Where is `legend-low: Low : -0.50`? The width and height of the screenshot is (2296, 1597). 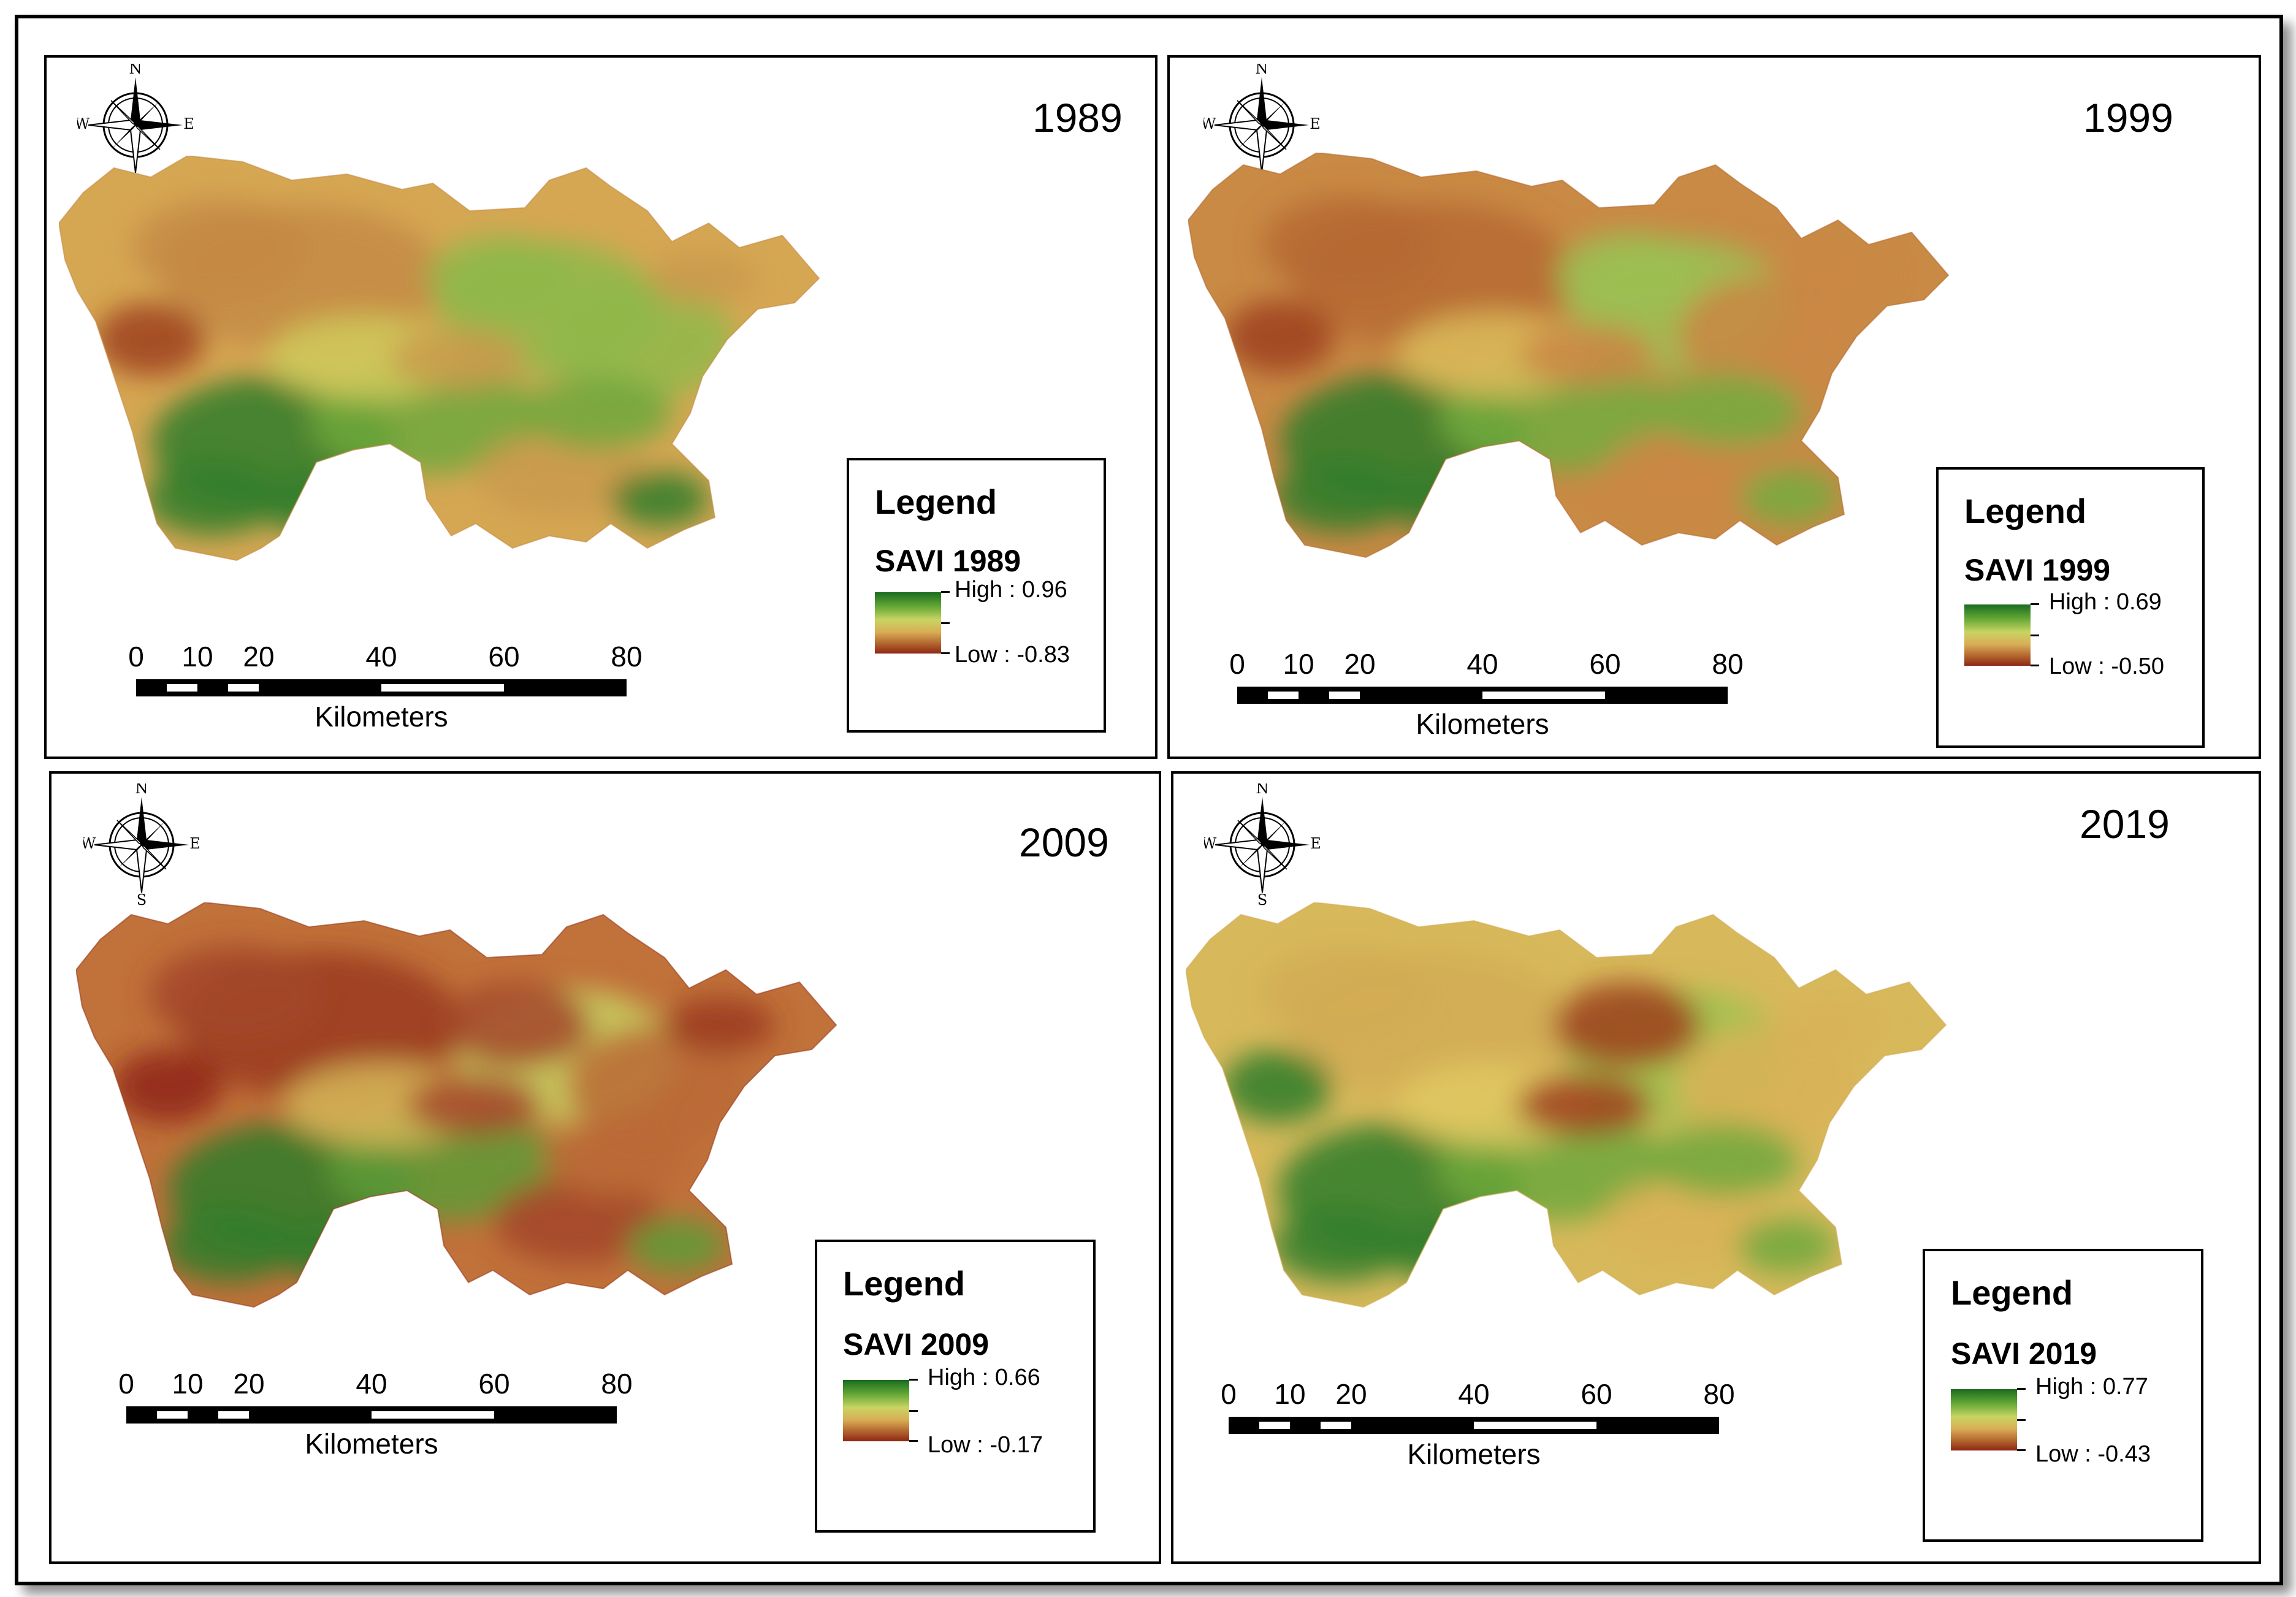 legend-low: Low : -0.50 is located at coordinates (2106, 666).